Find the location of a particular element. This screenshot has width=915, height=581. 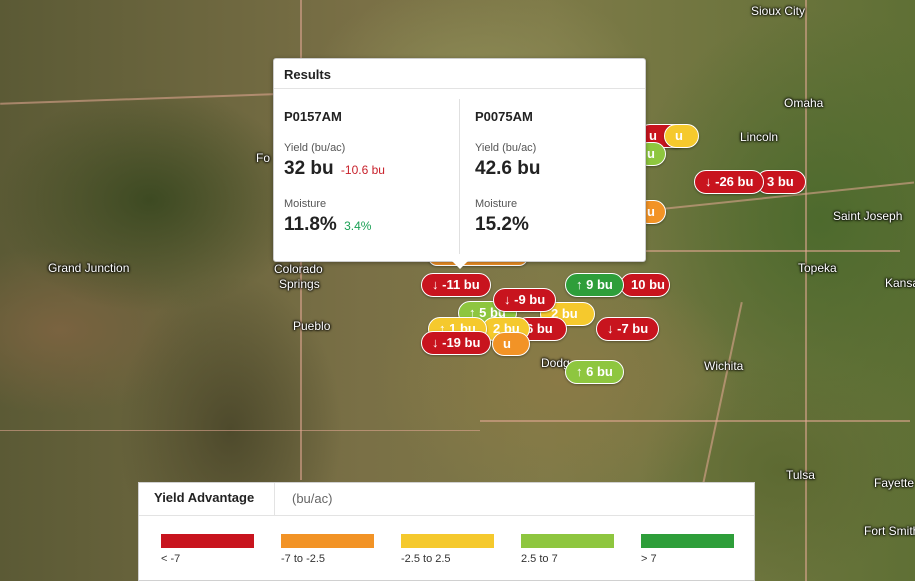

moisture-delta: 3.4% is located at coordinates (358, 226).